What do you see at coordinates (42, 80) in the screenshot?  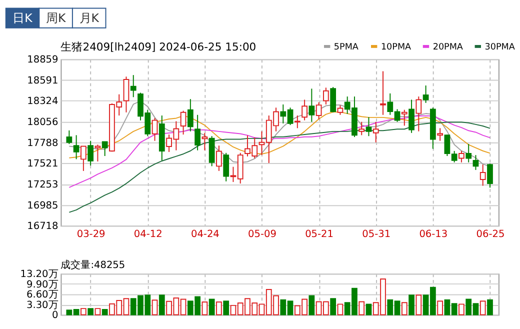 I see `y-tick-label: 18591` at bounding box center [42, 80].